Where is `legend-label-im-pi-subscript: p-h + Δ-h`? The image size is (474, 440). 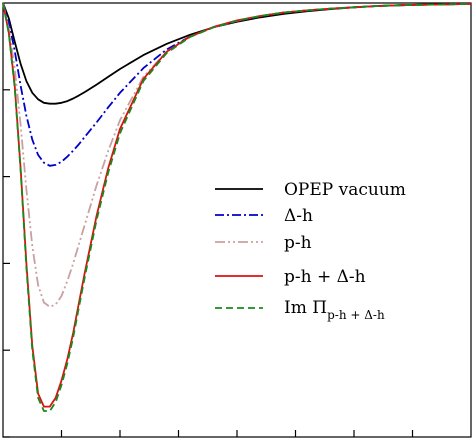
legend-label-im-pi-subscript: p-h + Δ-h is located at coordinates (356, 315).